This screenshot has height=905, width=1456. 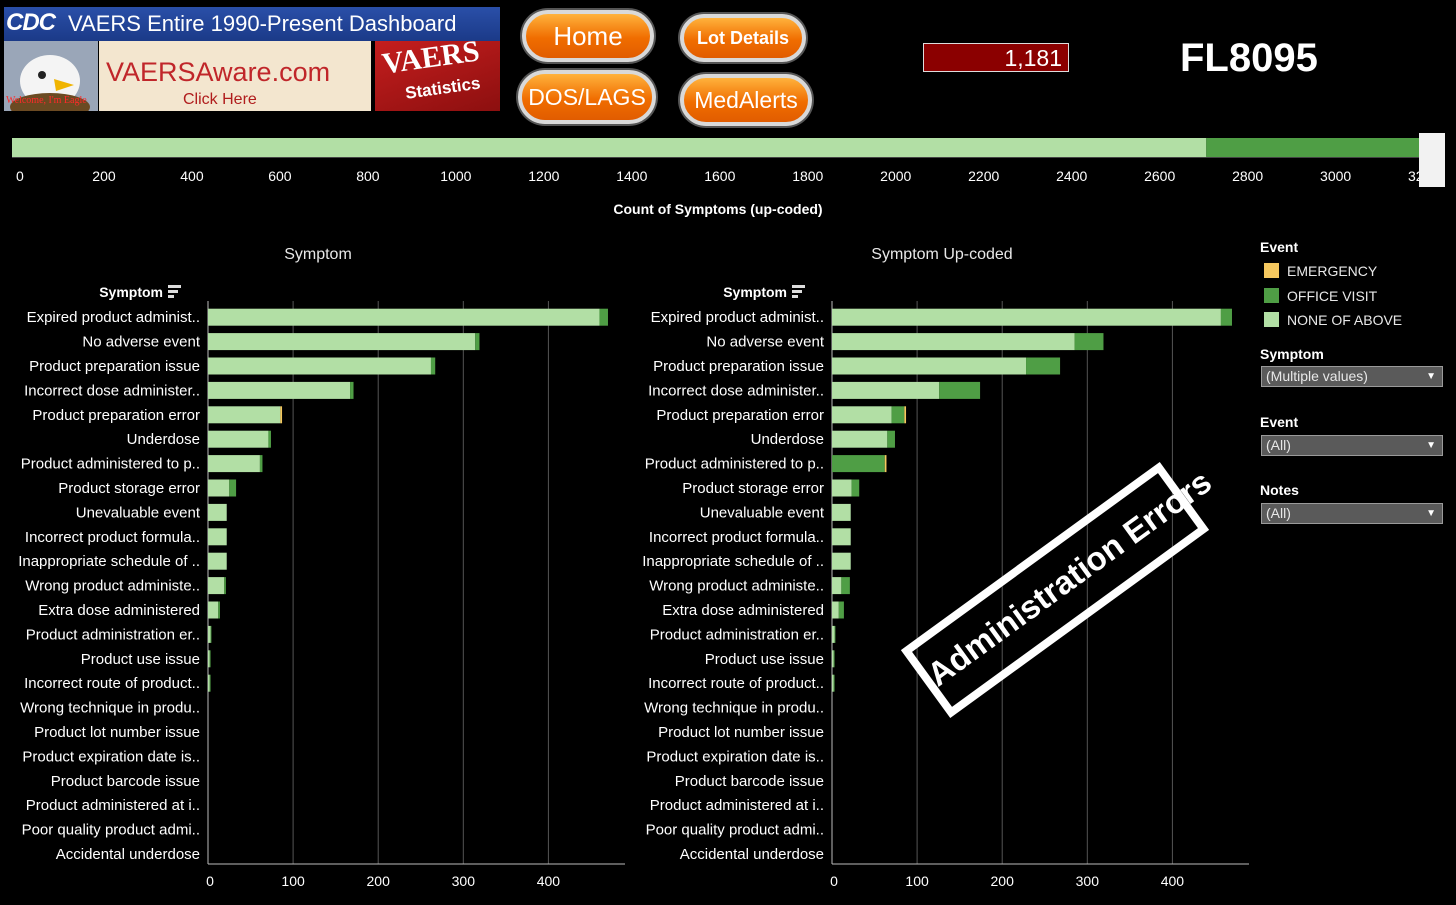 What do you see at coordinates (117, 732) in the screenshot?
I see `symptom-category-label: Product lot number issue` at bounding box center [117, 732].